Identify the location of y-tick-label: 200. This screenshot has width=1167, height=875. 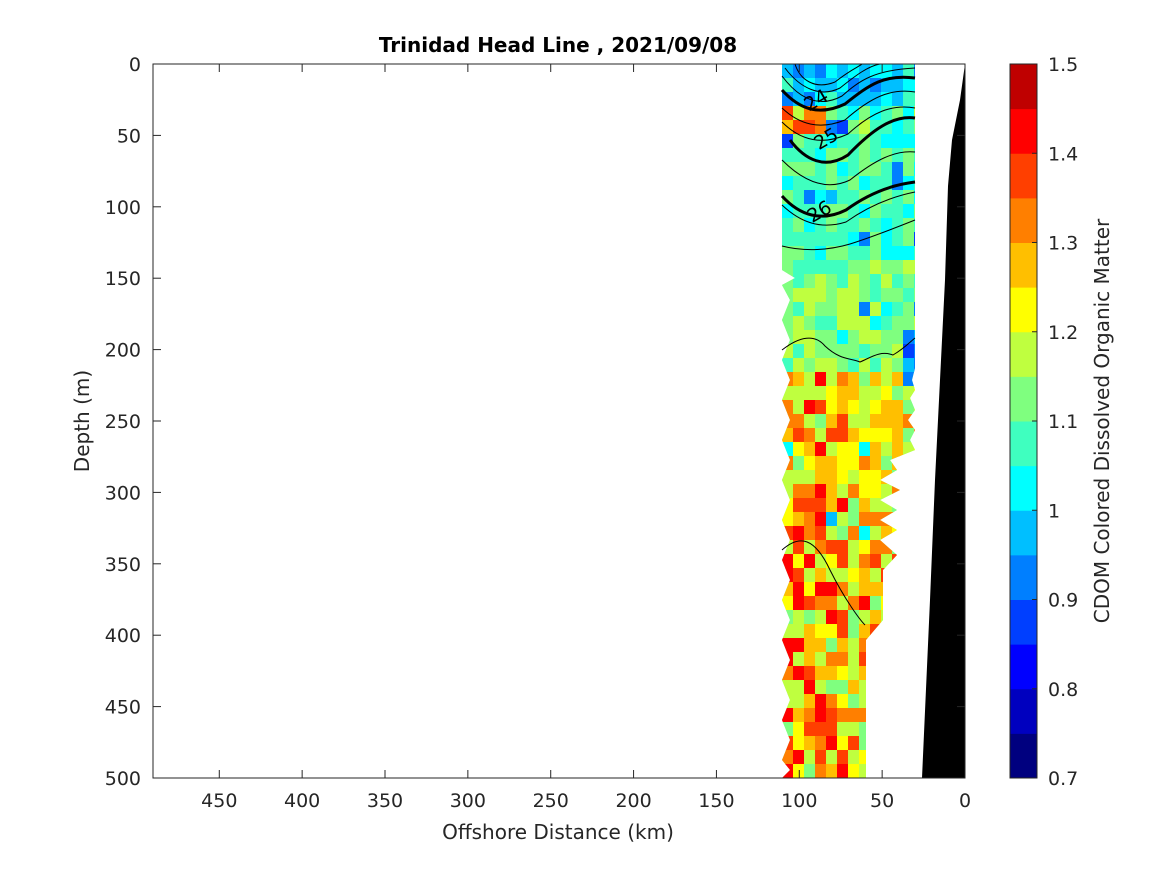
(123, 351).